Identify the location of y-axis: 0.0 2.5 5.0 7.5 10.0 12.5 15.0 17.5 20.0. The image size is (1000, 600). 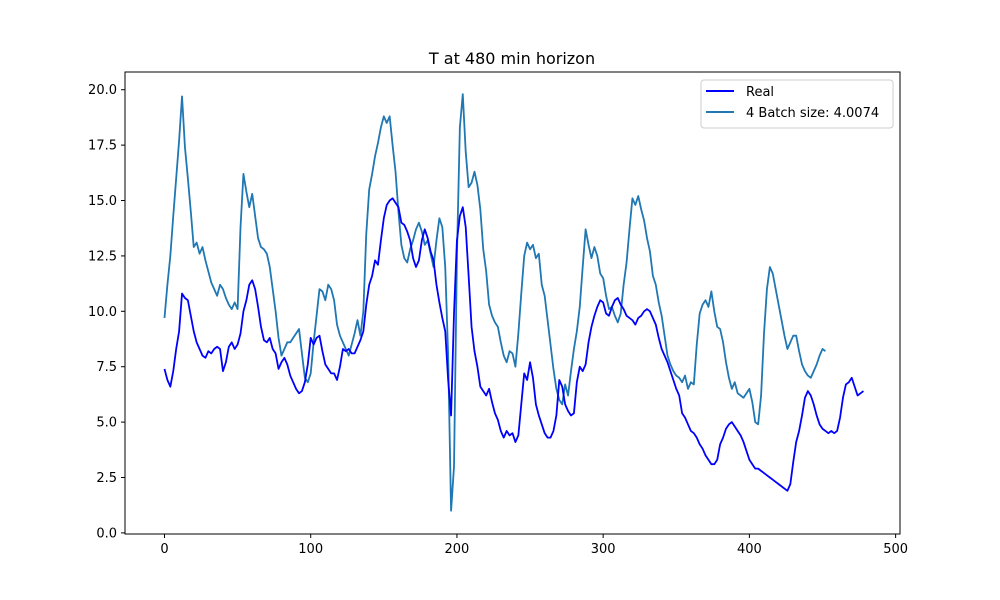
(106, 312).